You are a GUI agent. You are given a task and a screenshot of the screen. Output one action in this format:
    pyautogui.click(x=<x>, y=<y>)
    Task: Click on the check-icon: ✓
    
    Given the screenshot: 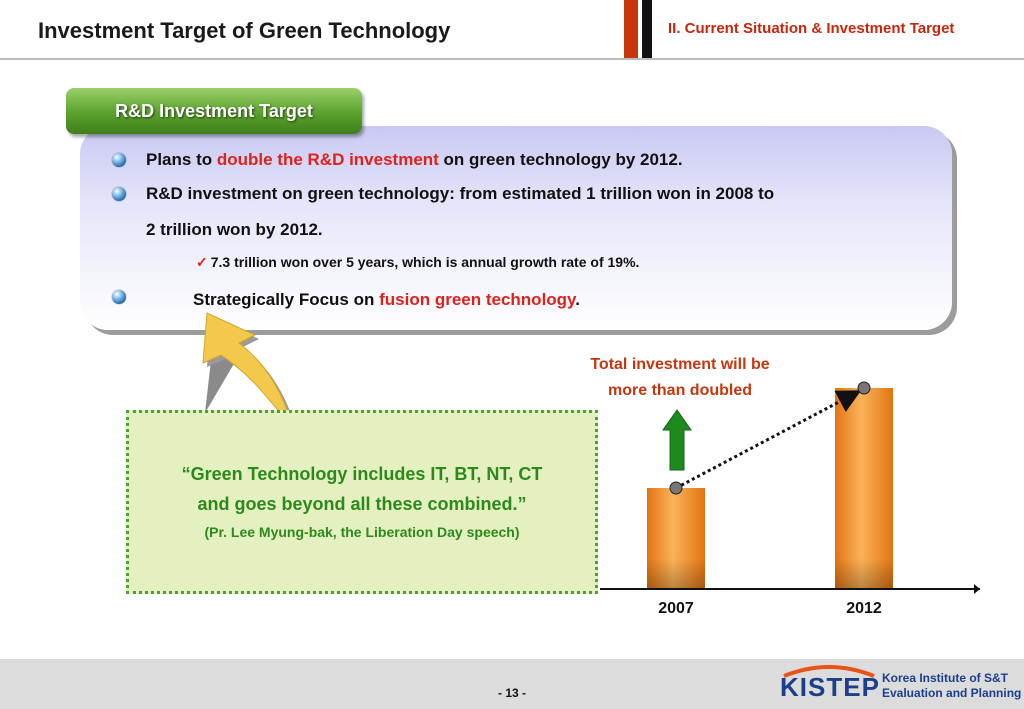 What is the action you would take?
    pyautogui.click(x=202, y=262)
    